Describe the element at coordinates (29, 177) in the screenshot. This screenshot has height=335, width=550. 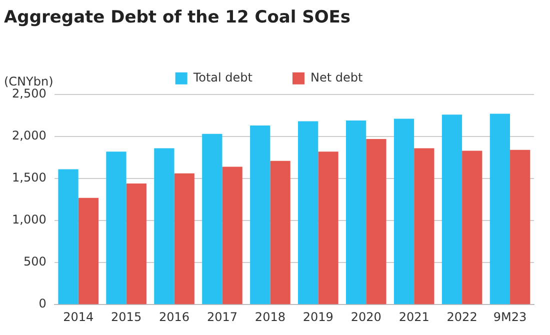
I see `y-tick-label: 1,500` at that location.